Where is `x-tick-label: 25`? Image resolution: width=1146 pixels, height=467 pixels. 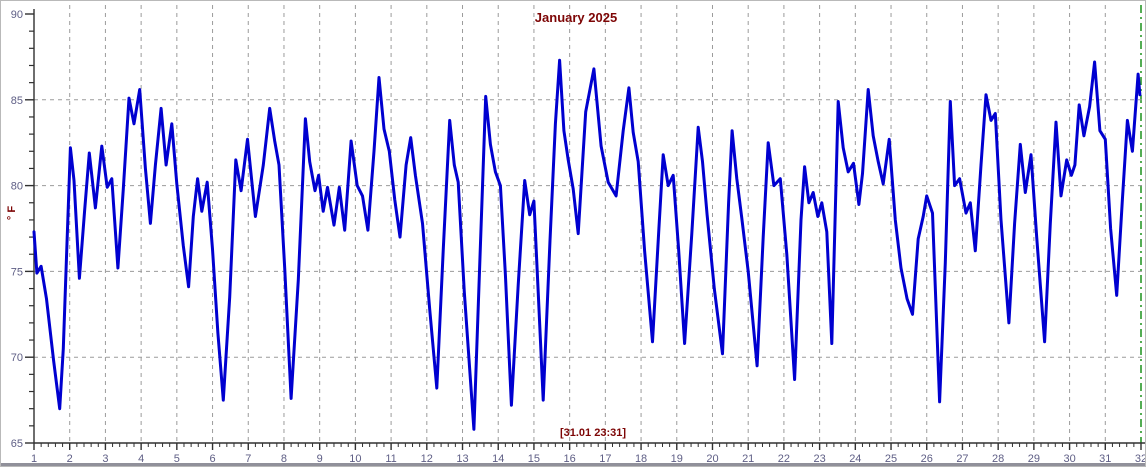
x-tick-label: 25 is located at coordinates (891, 459).